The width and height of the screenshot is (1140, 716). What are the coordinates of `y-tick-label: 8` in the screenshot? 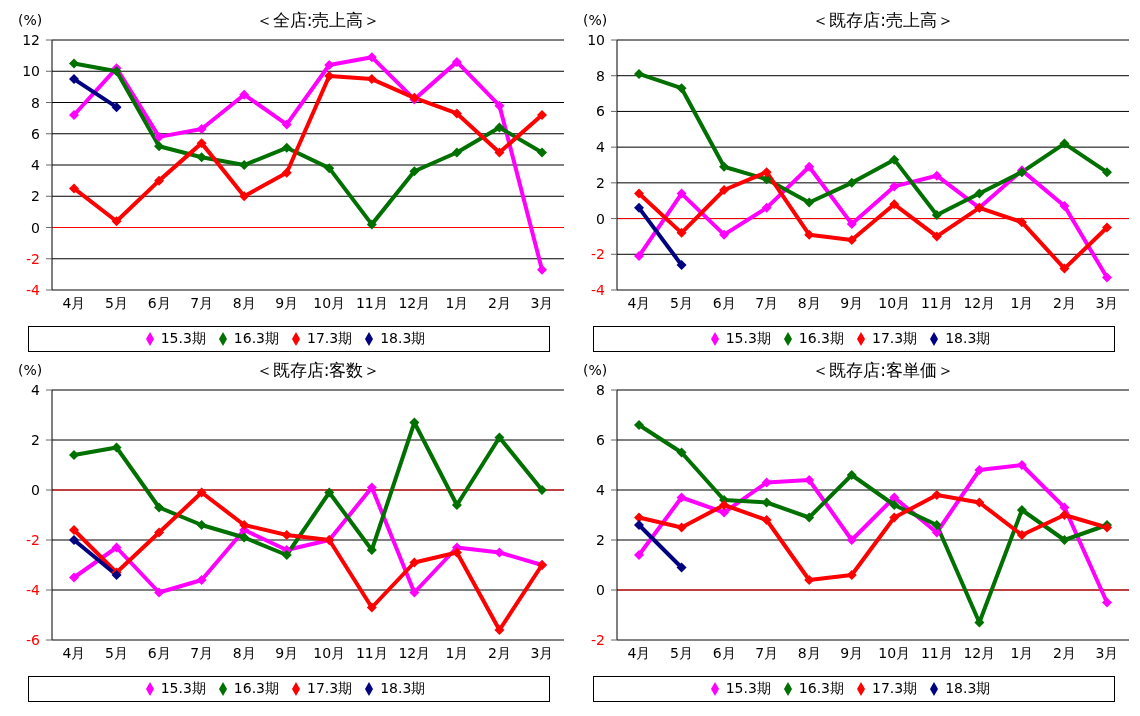 It's located at (35, 102).